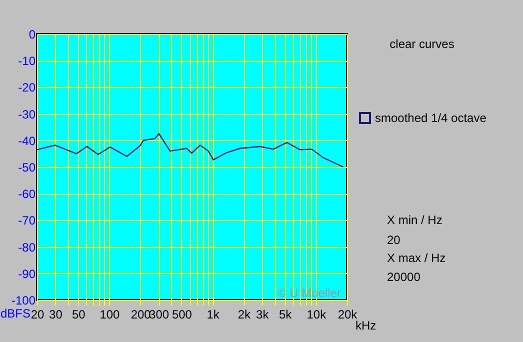 Image resolution: width=523 pixels, height=342 pixels. What do you see at coordinates (32, 35) in the screenshot?
I see `y-tick-label: 0` at bounding box center [32, 35].